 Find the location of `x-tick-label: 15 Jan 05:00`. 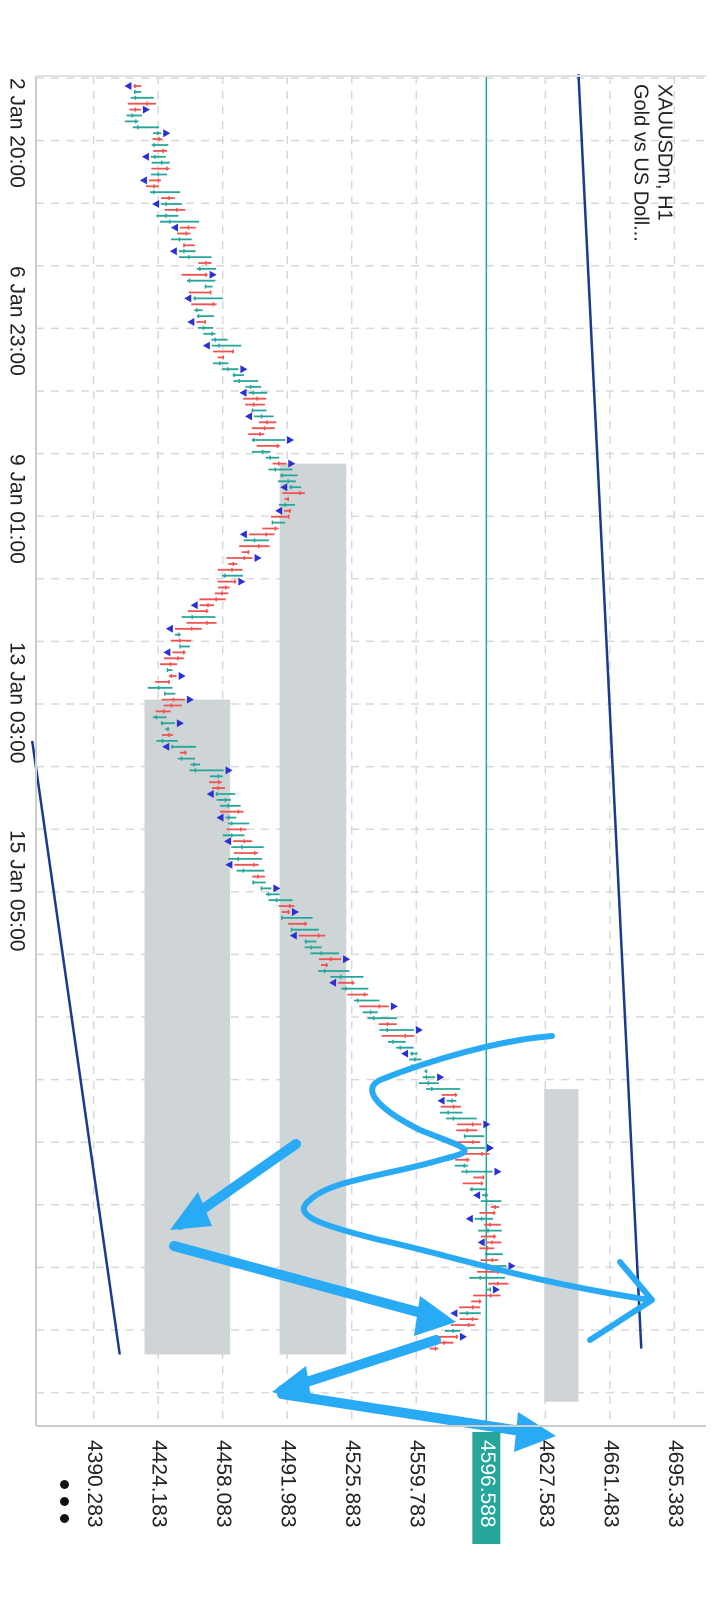

x-tick-label: 15 Jan 05:00 is located at coordinates (16, 890).